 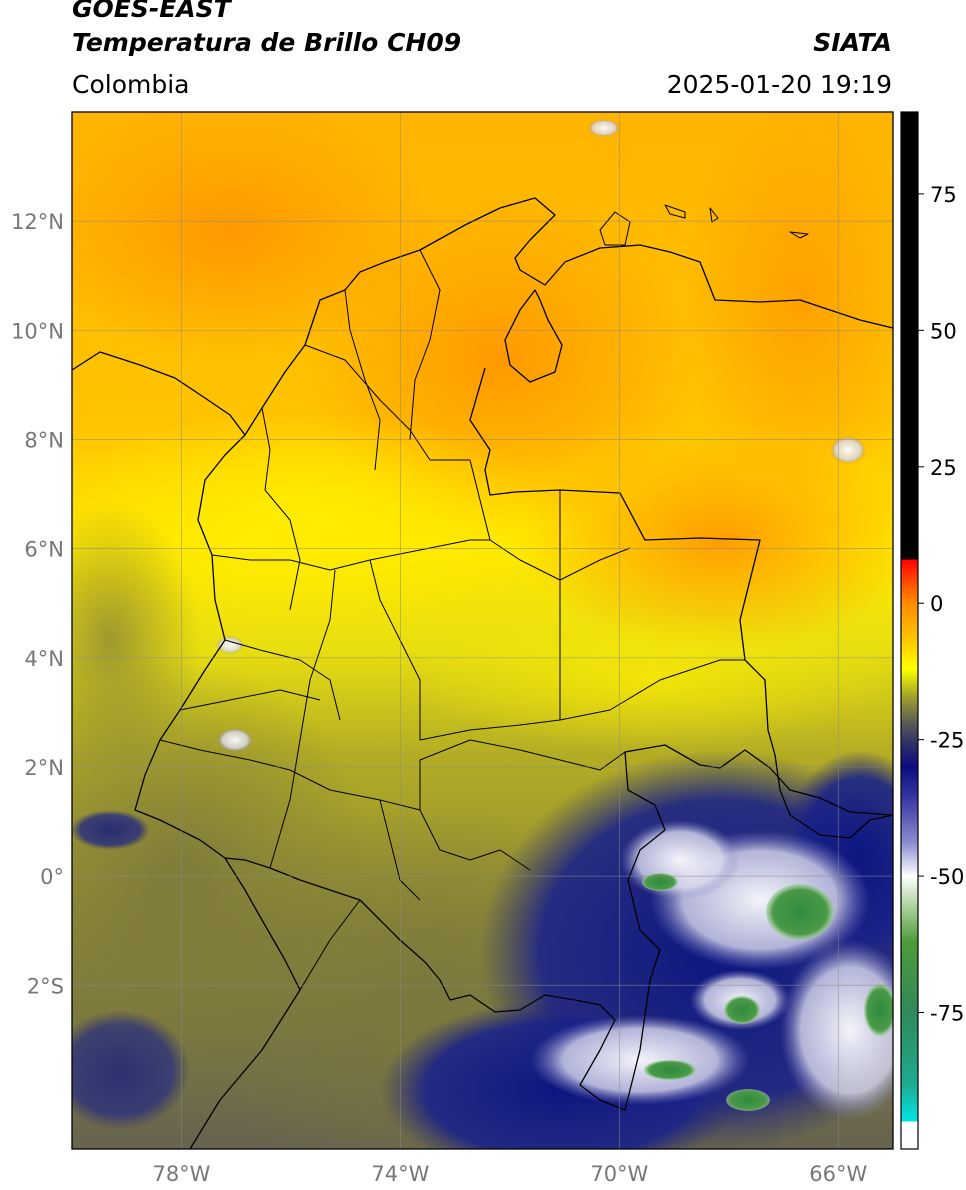 I want to click on lake-maracaibo, so click(x=533, y=336).